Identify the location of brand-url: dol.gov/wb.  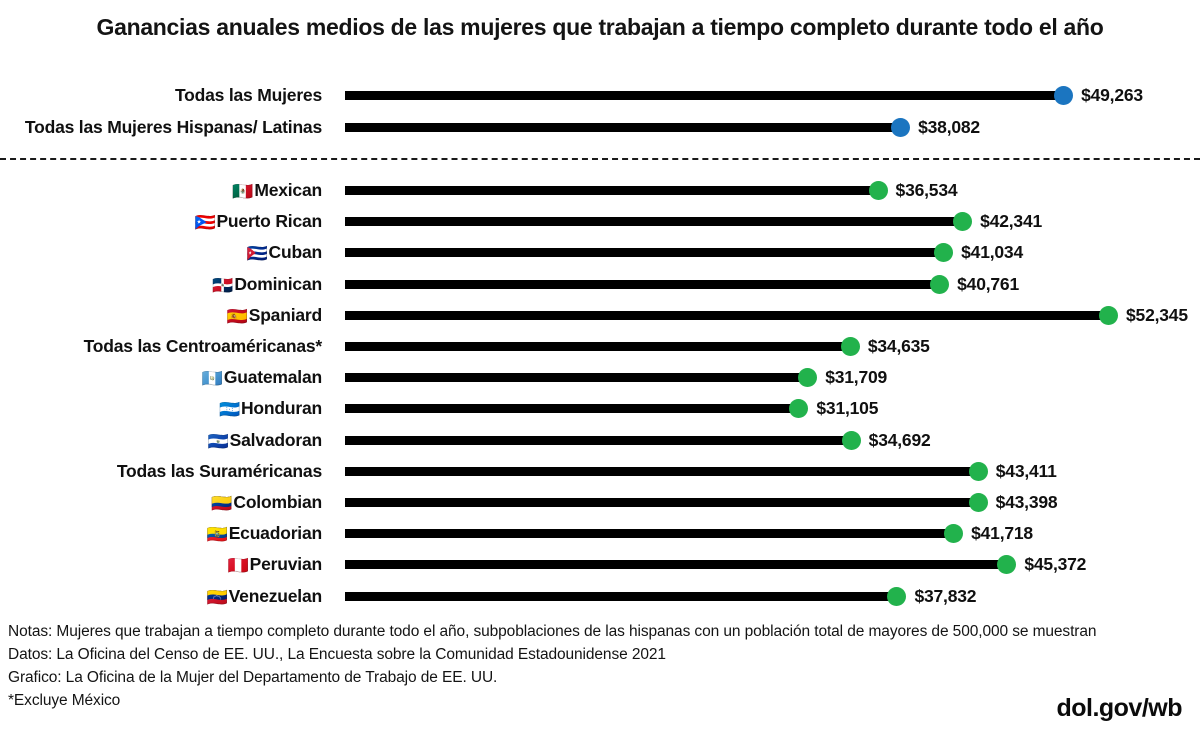
(1119, 708).